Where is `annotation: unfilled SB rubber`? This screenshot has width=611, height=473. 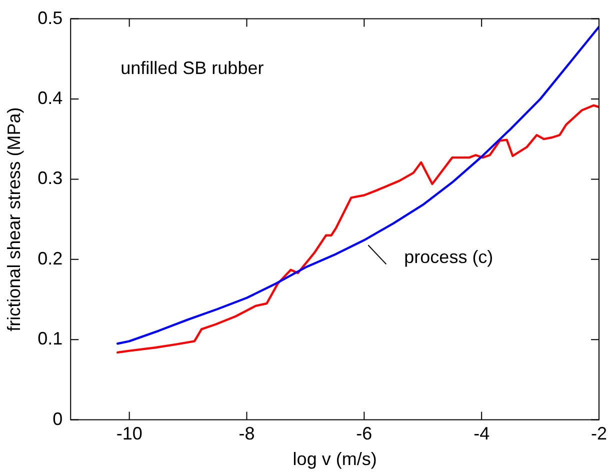 annotation: unfilled SB rubber is located at coordinates (192, 68).